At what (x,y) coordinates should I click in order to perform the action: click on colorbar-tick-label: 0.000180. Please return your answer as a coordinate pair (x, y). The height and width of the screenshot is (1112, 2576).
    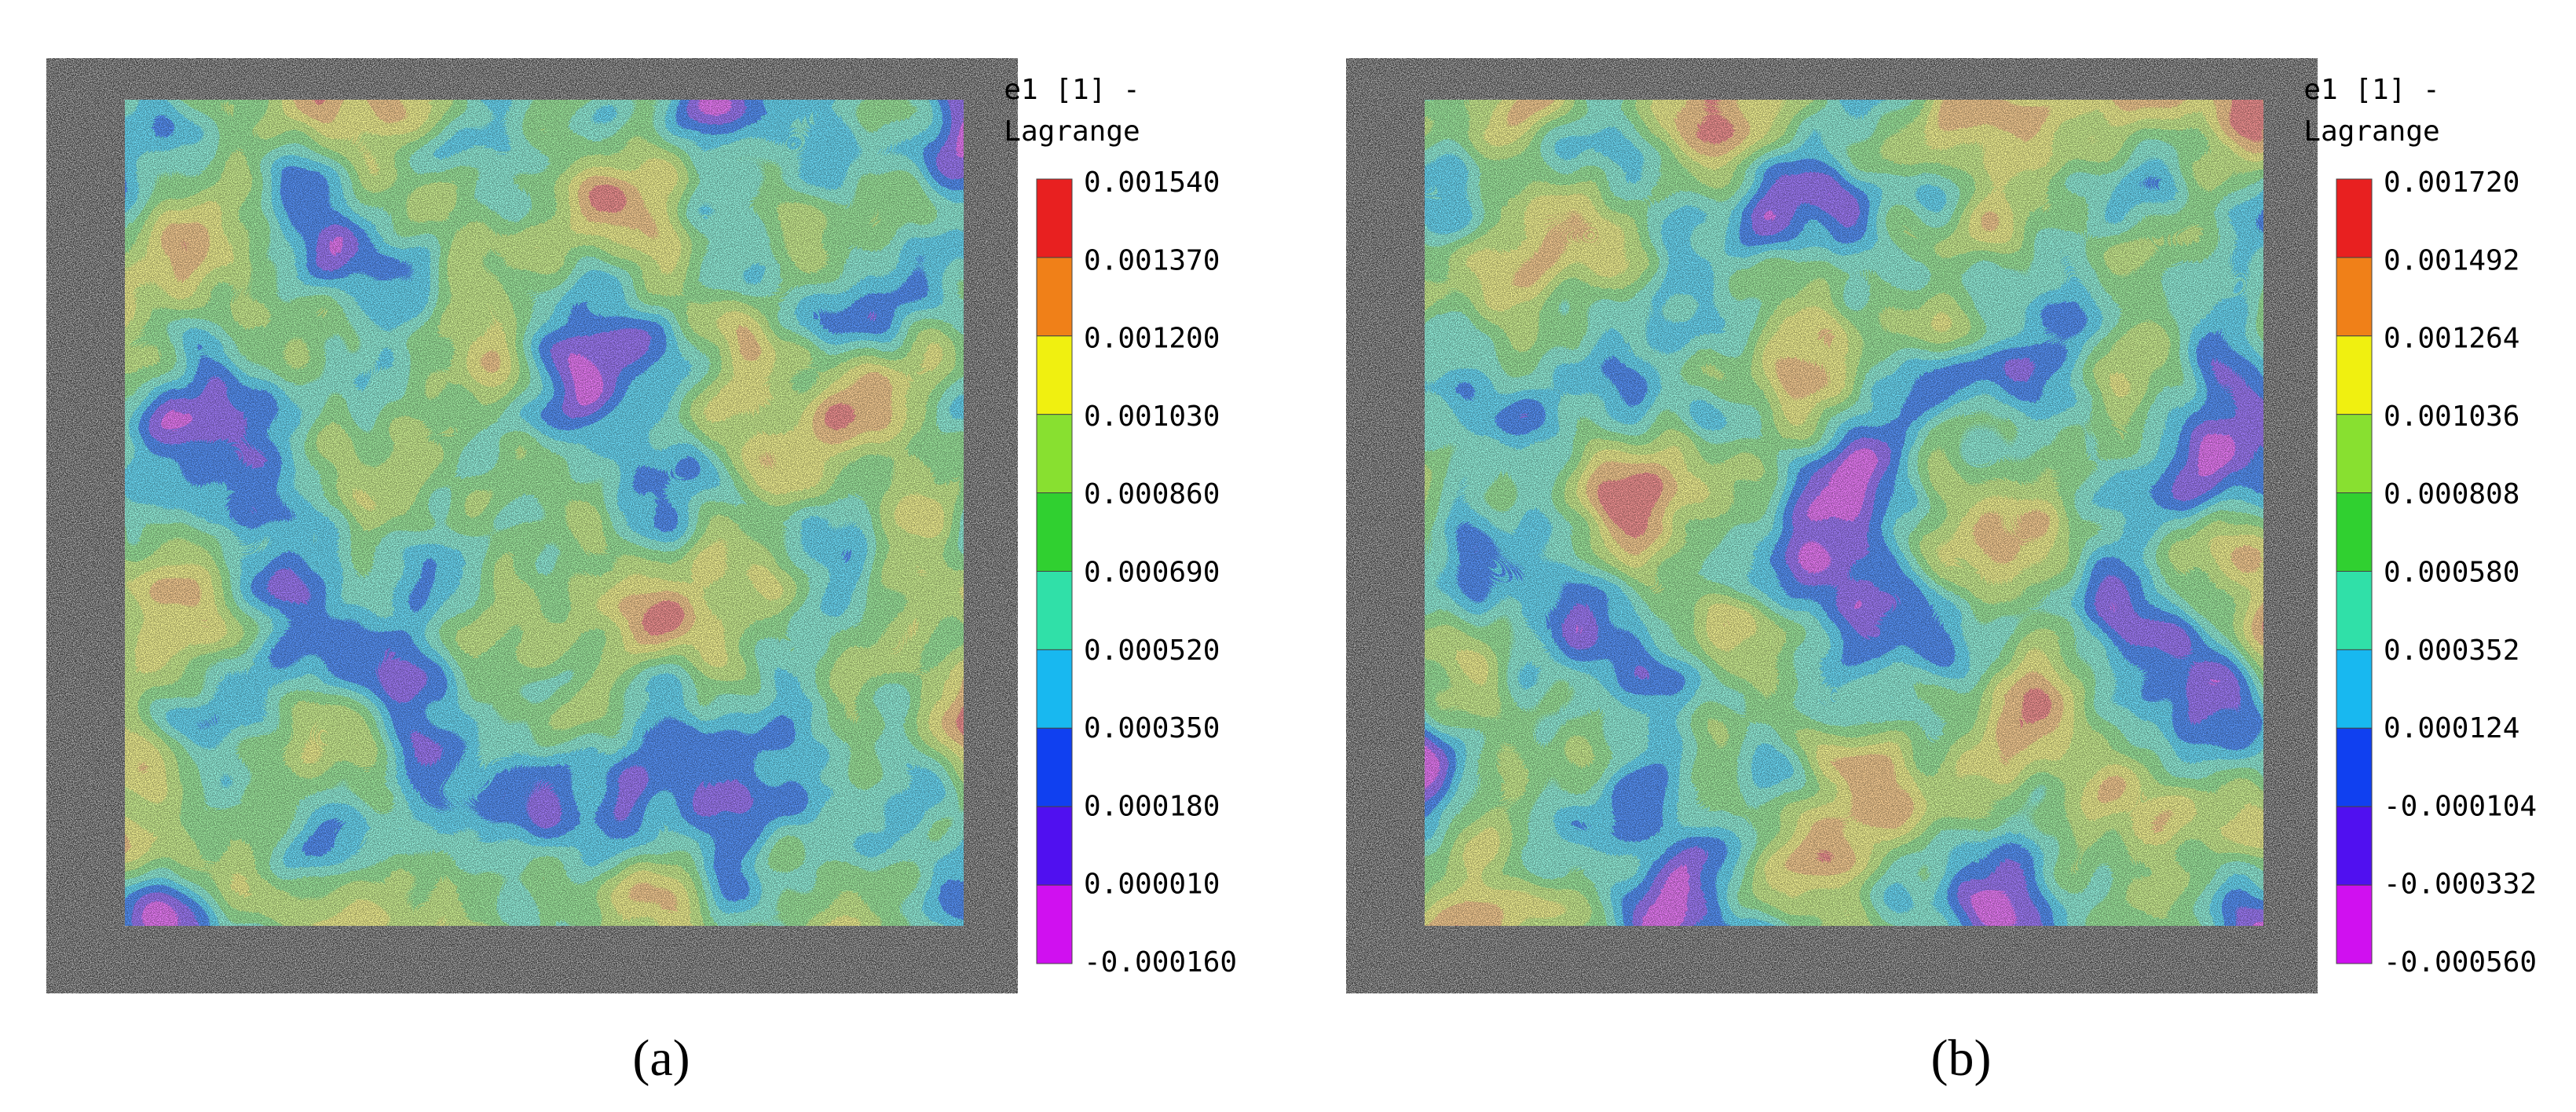
    Looking at the image, I should click on (1152, 806).